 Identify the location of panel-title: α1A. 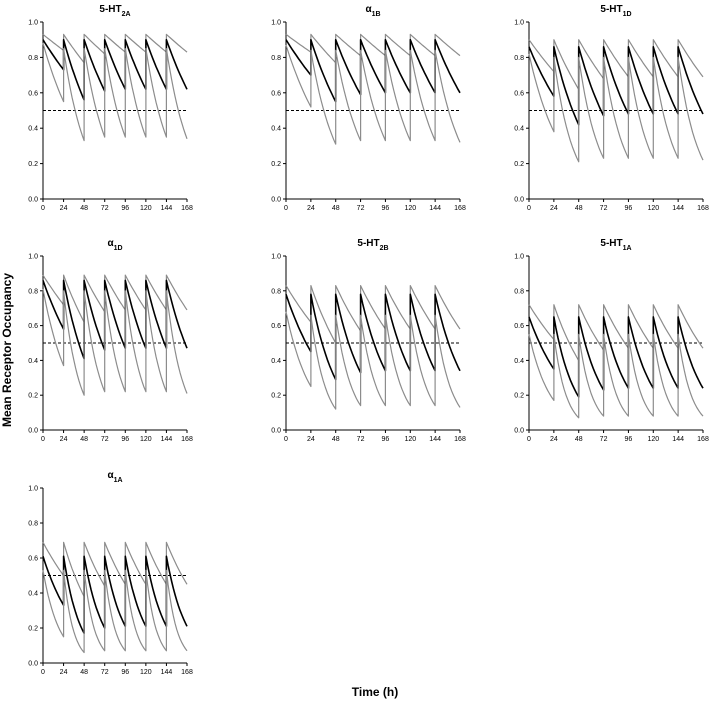
(114, 477).